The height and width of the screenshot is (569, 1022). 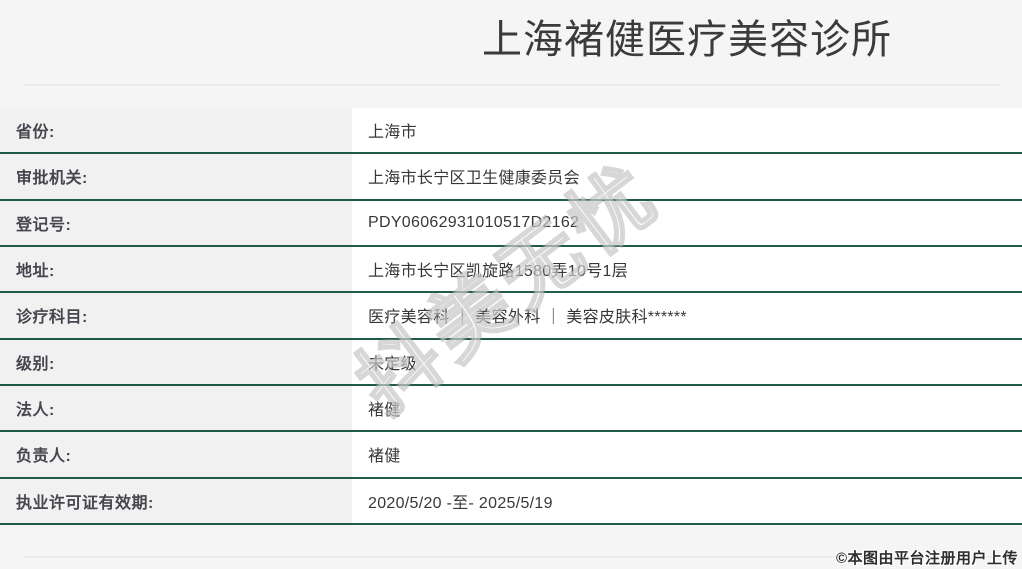 I want to click on table-row: 地址: 上海市长宁区凯旋路1580弄10号1层, so click(x=511, y=270).